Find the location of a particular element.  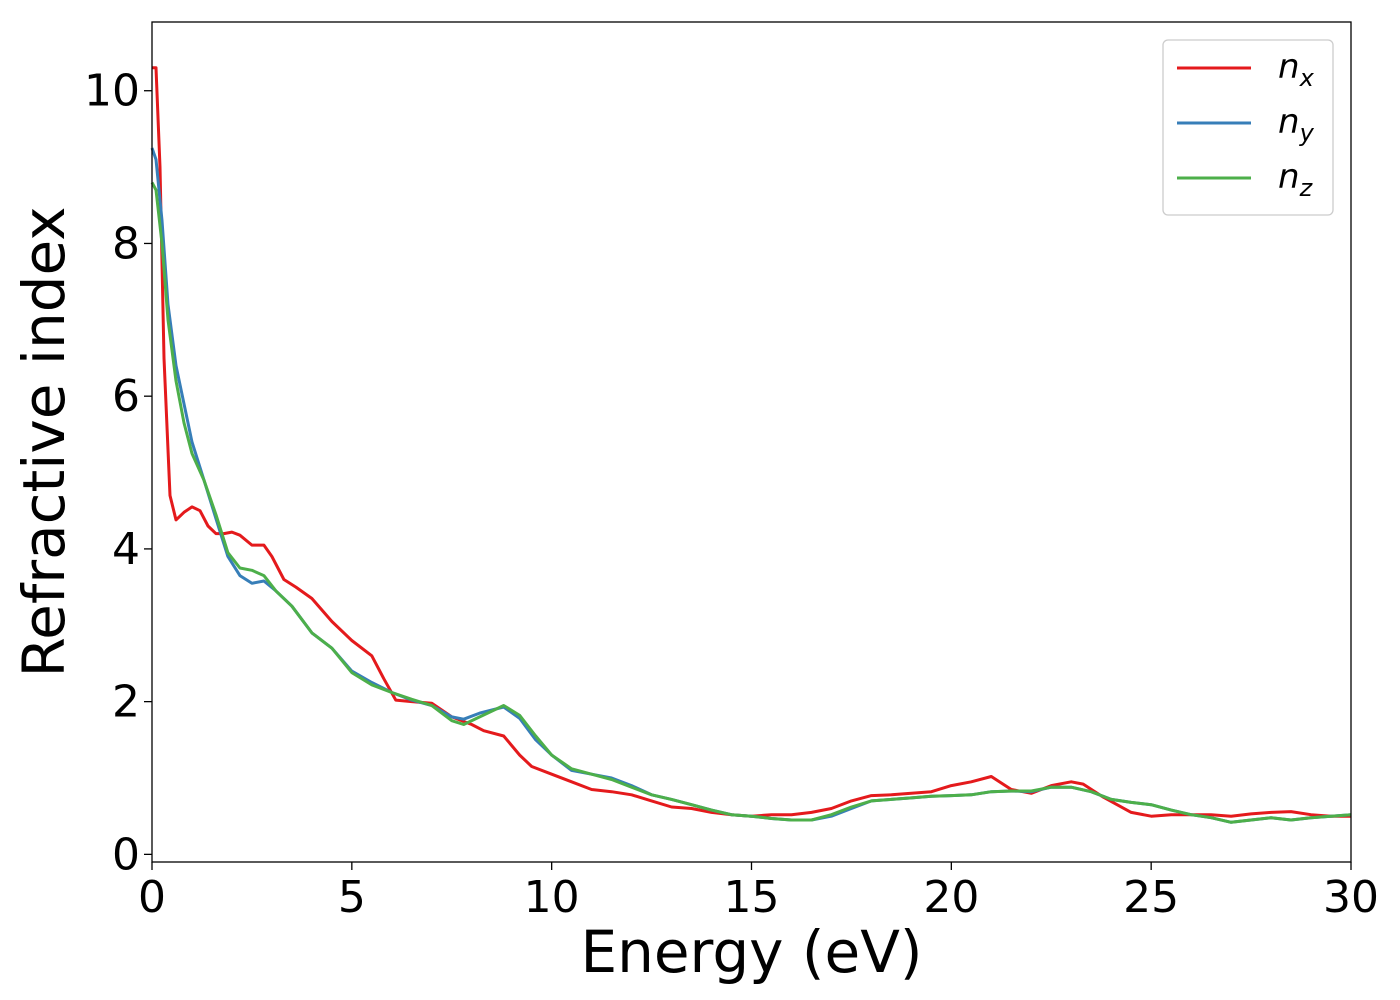

x-tick-label: 25 is located at coordinates (1151, 897).